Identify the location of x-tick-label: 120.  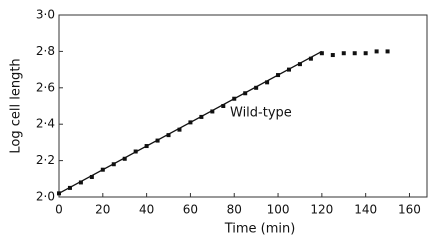
(321, 210).